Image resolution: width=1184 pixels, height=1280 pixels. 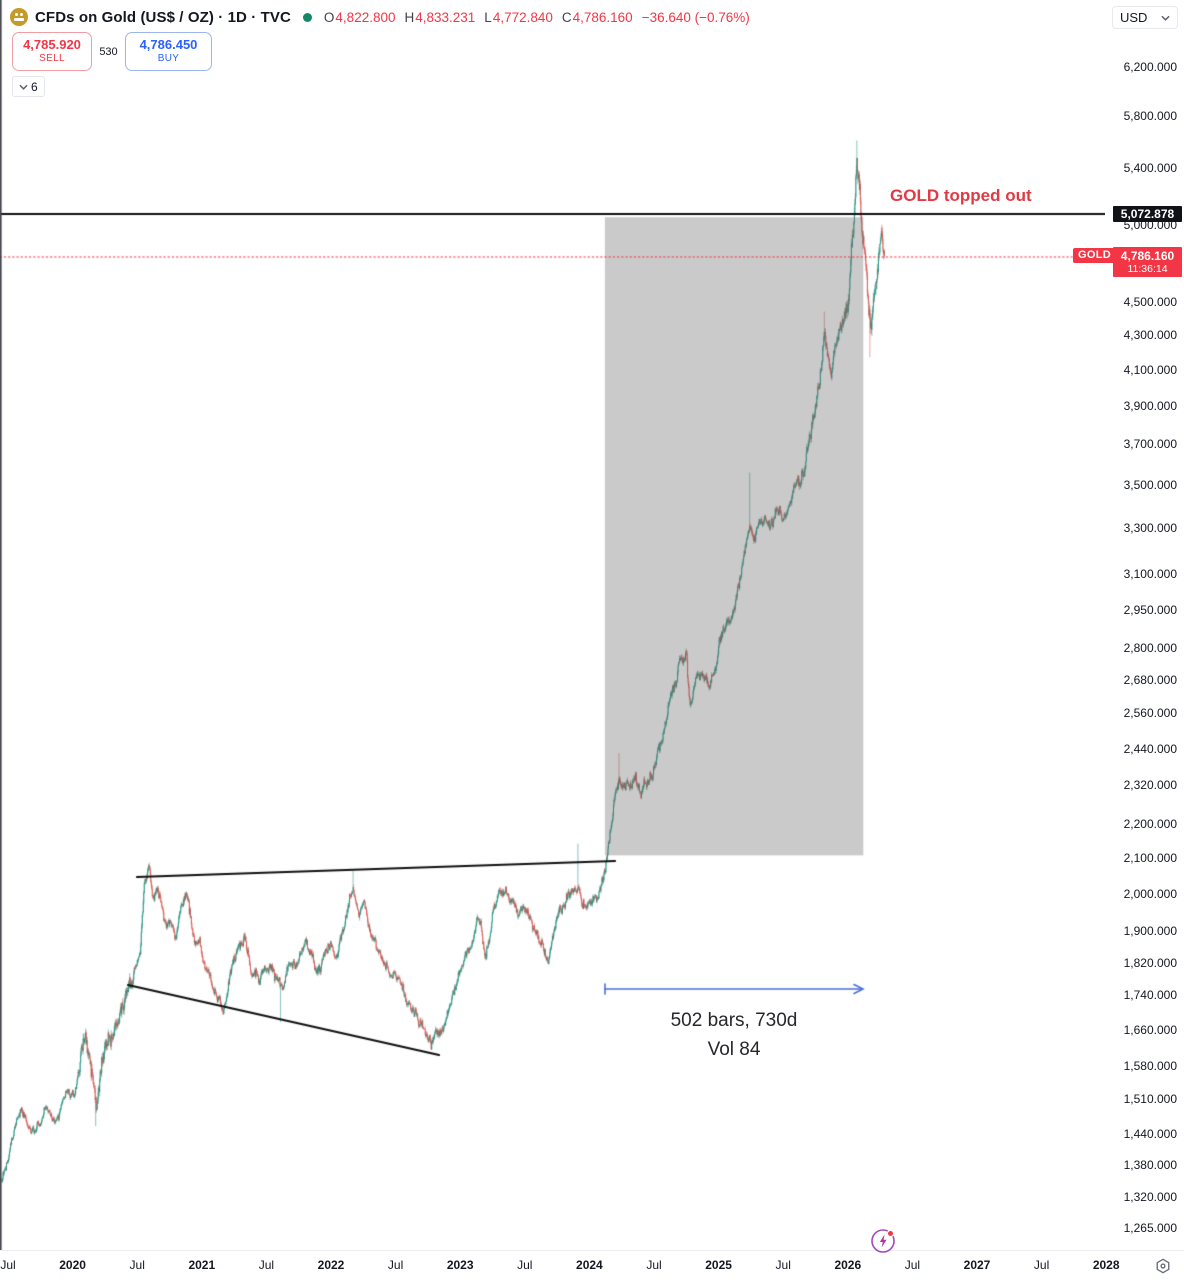 I want to click on time-tick-label: 2025, so click(x=718, y=1265).